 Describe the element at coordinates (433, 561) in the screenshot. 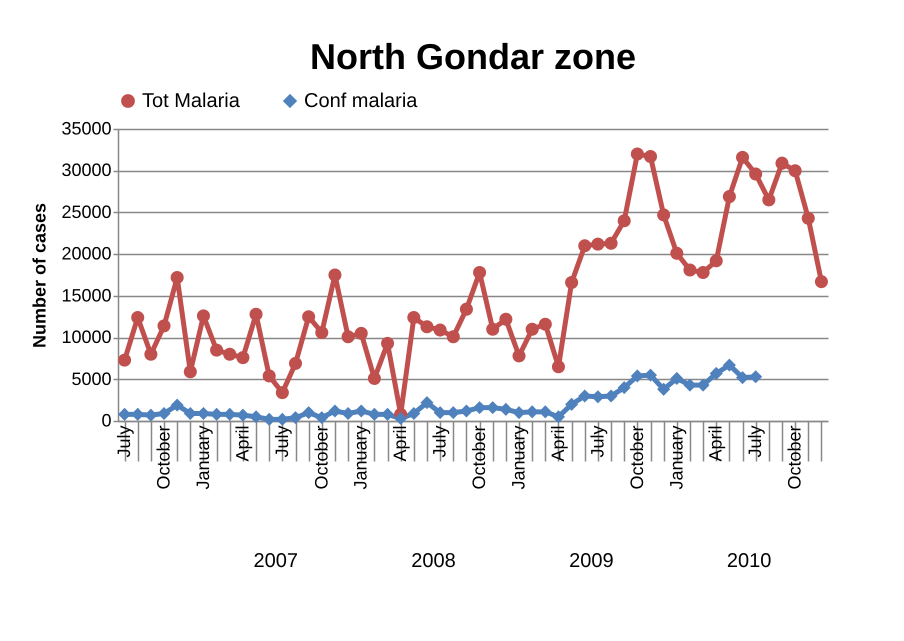

I see `text: 2008` at that location.